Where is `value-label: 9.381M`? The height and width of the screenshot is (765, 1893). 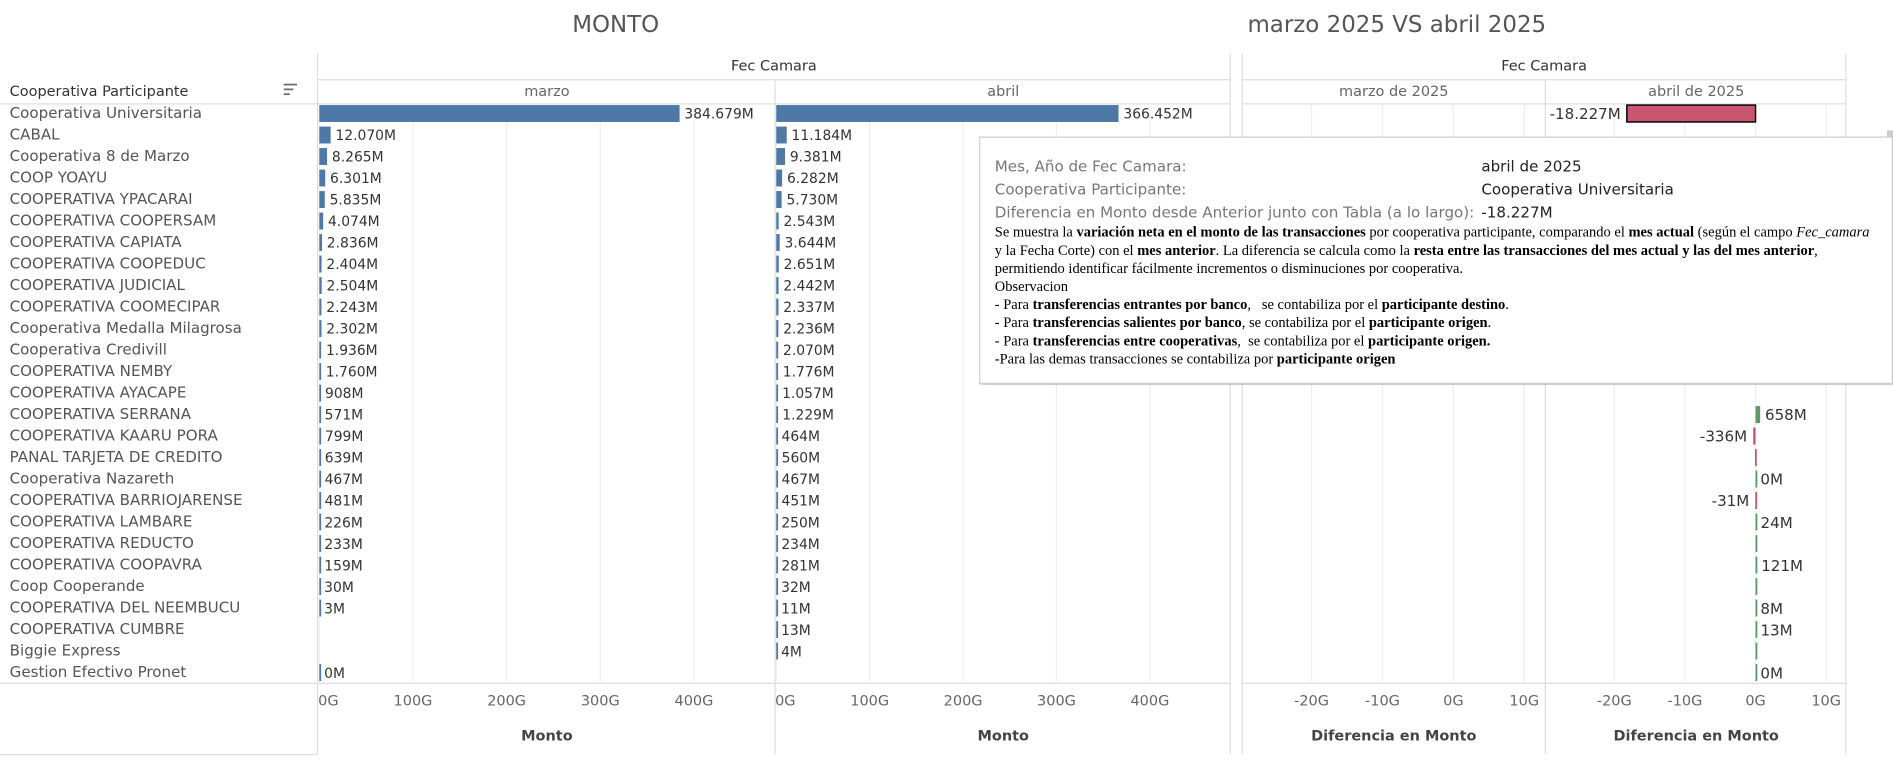 value-label: 9.381M is located at coordinates (816, 158).